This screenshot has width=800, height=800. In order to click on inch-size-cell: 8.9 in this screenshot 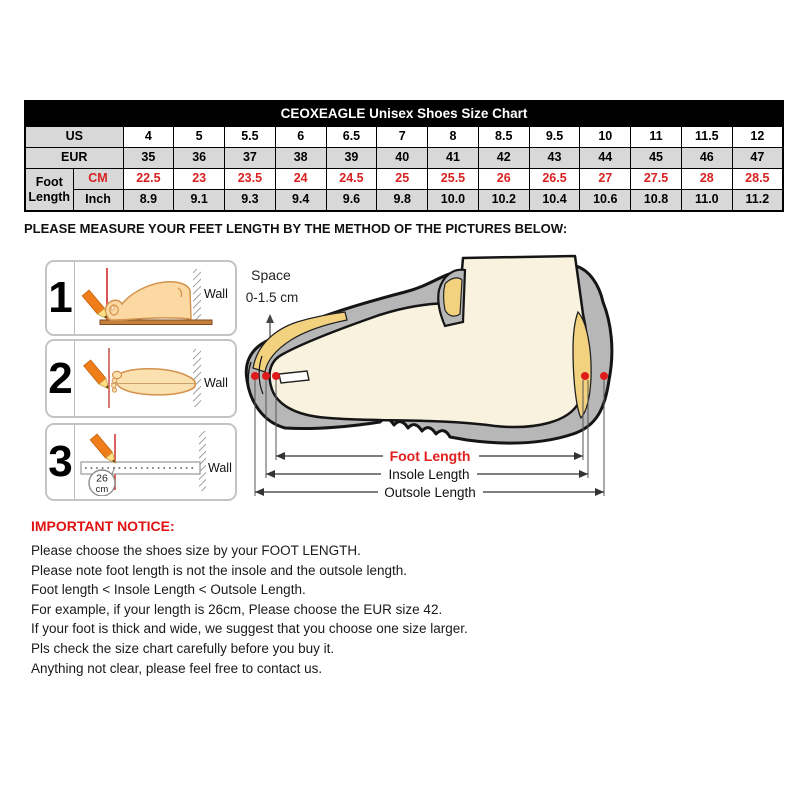, I will do `click(148, 200)`.